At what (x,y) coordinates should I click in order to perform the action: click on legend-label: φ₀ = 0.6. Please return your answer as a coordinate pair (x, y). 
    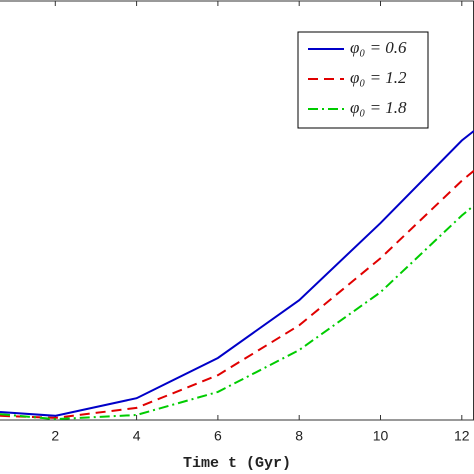
    Looking at the image, I should click on (378, 47).